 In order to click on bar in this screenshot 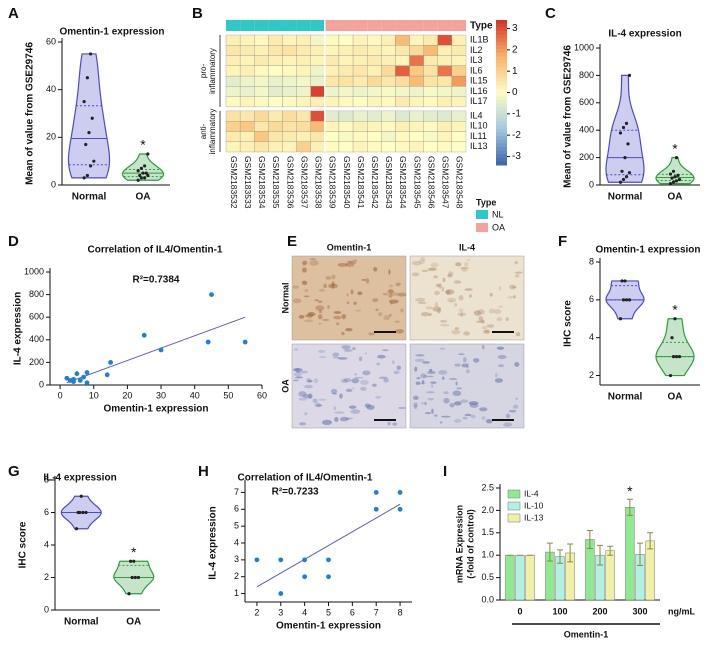, I will do `click(630, 554)`.